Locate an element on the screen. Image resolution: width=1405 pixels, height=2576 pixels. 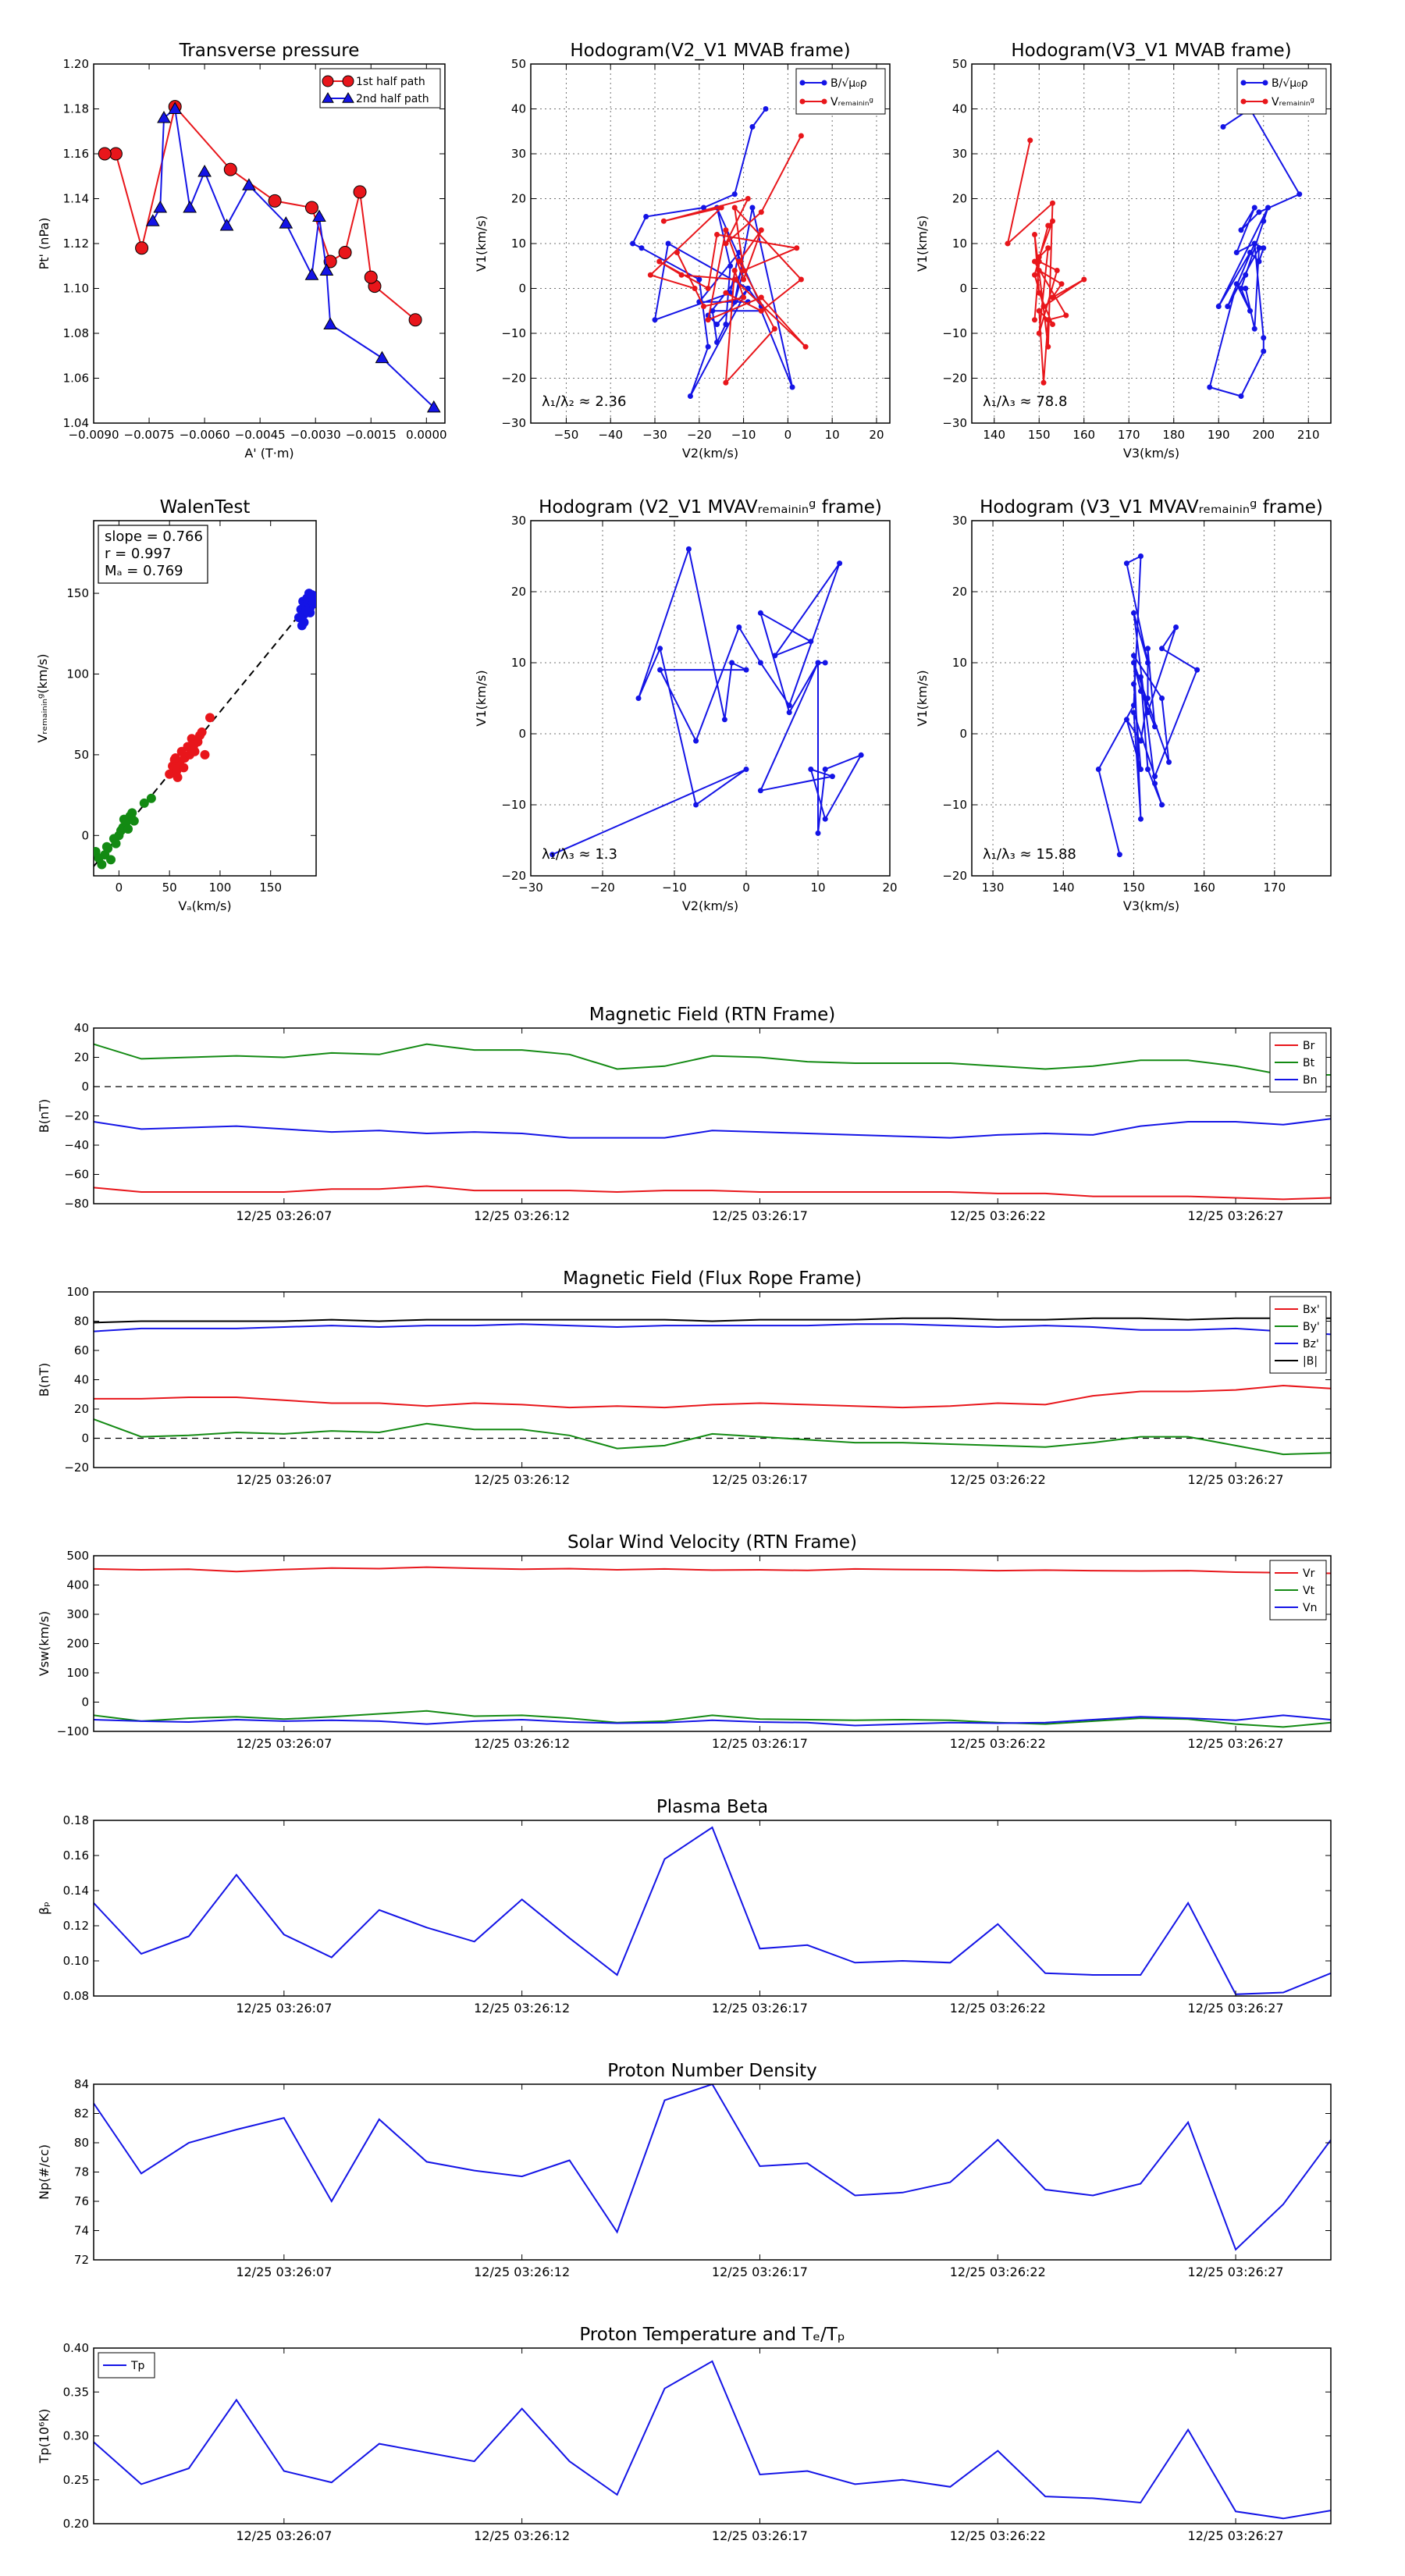
y-tick-label: 400 is located at coordinates (77, 1585).